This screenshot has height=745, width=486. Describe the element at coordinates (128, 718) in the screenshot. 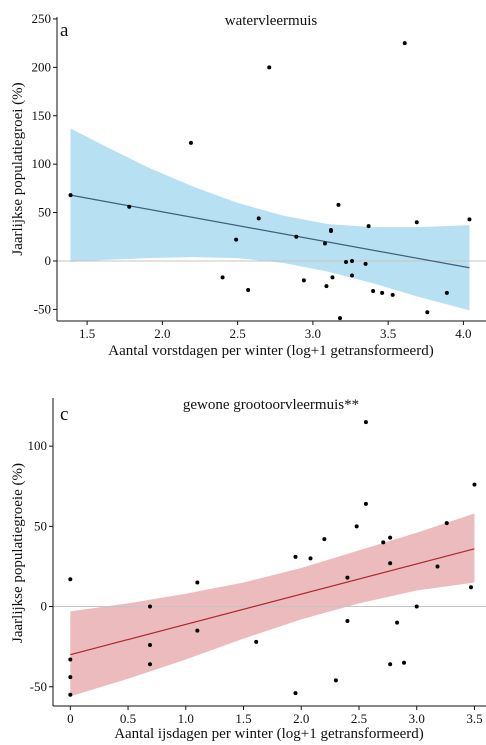

I see `x-tick-label: 0.5` at that location.